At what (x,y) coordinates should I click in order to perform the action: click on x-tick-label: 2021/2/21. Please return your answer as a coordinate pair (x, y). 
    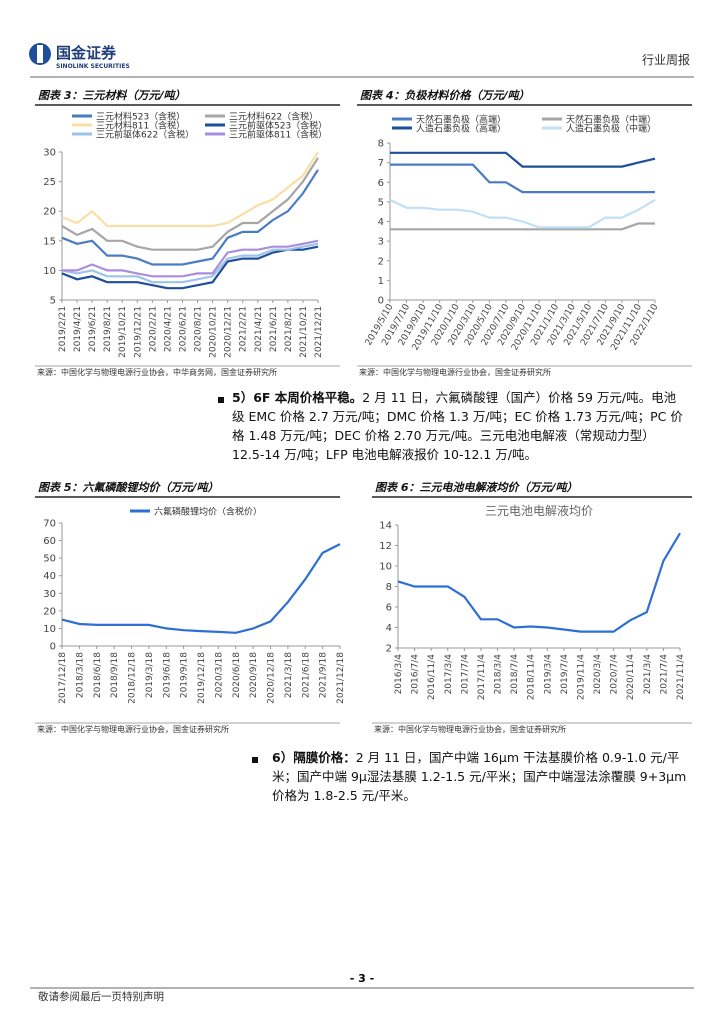
    Looking at the image, I should click on (244, 329).